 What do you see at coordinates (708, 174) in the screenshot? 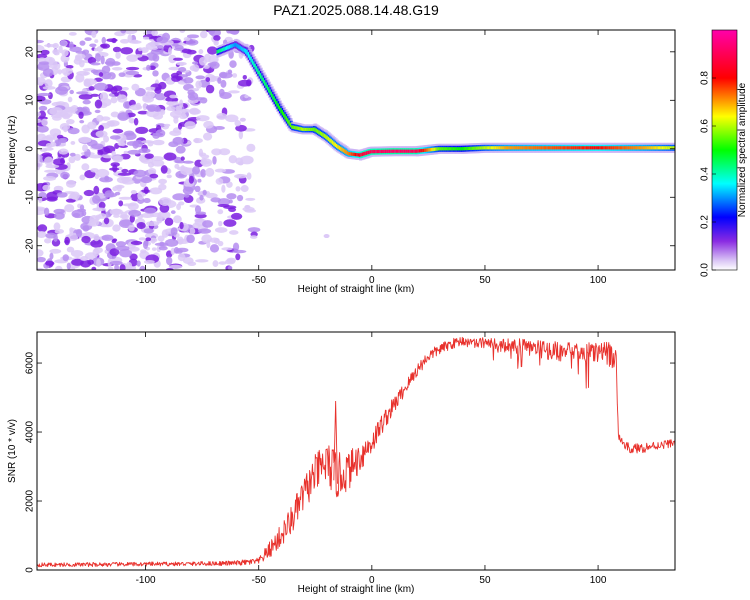
I see `colorbar-ticks: 0.0 0.2 0.4 0.6 0.8` at bounding box center [708, 174].